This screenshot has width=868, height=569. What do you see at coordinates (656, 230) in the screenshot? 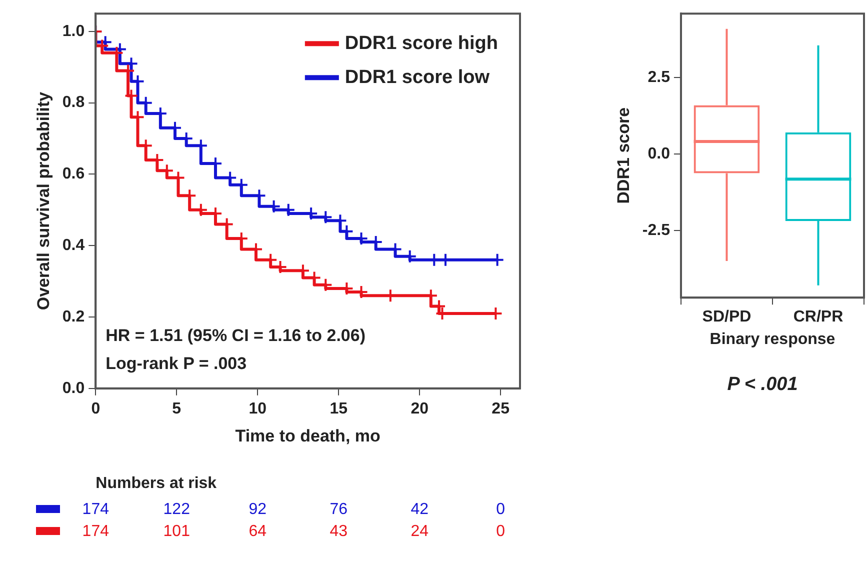
I see `y-tick-label: -2.5` at bounding box center [656, 230].